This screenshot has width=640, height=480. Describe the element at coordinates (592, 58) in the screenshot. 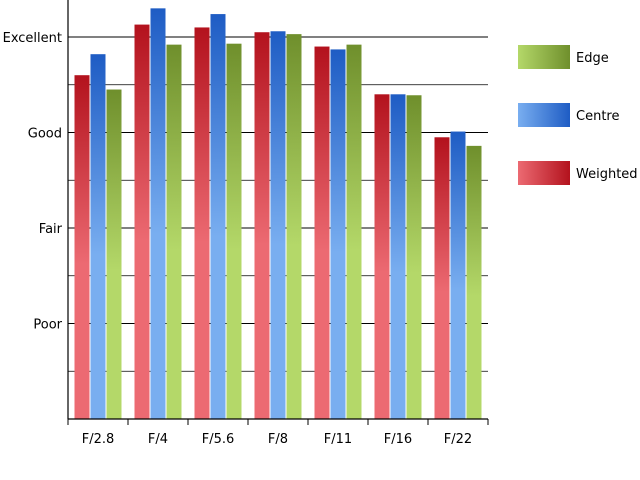

I see `legend-label-edge: Edge` at that location.